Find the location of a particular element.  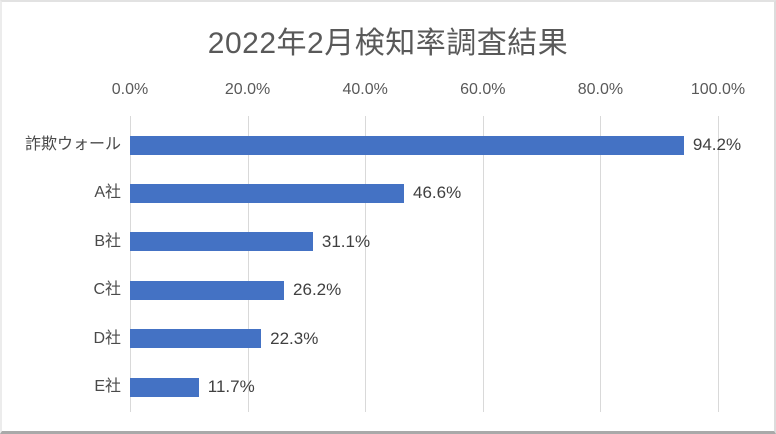

x-axis-tick-label: 20.0% is located at coordinates (247, 89).